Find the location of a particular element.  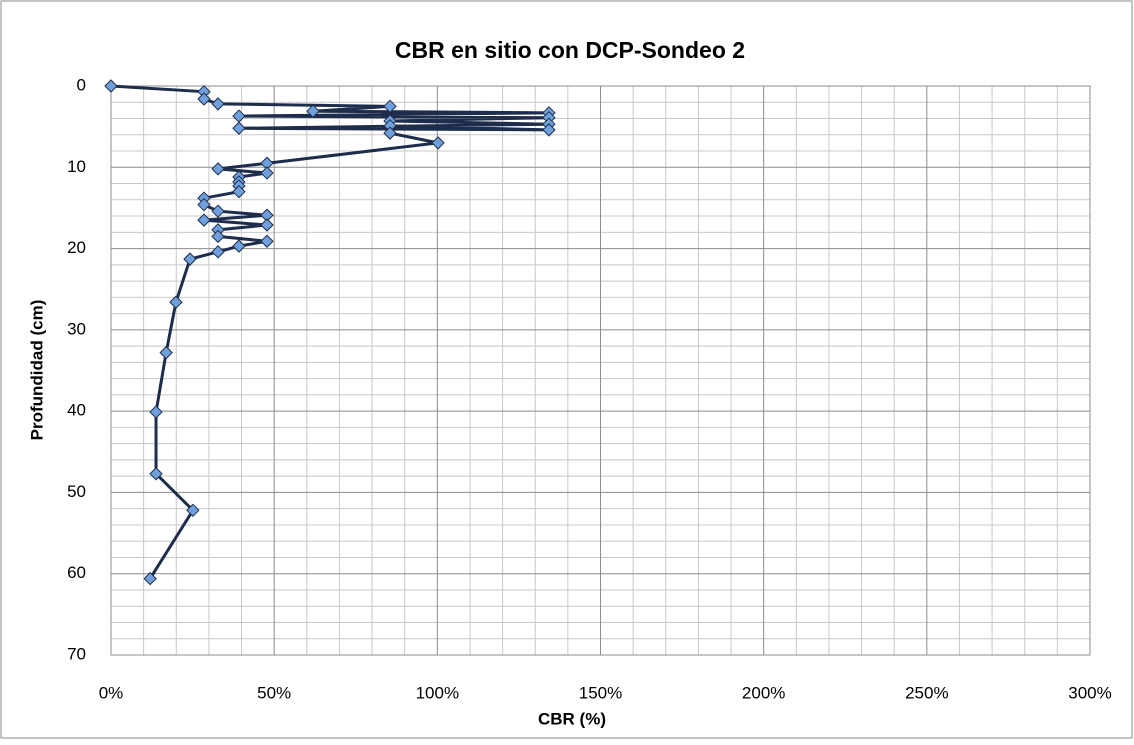

x-axis-label: CBR (%) is located at coordinates (572, 718).